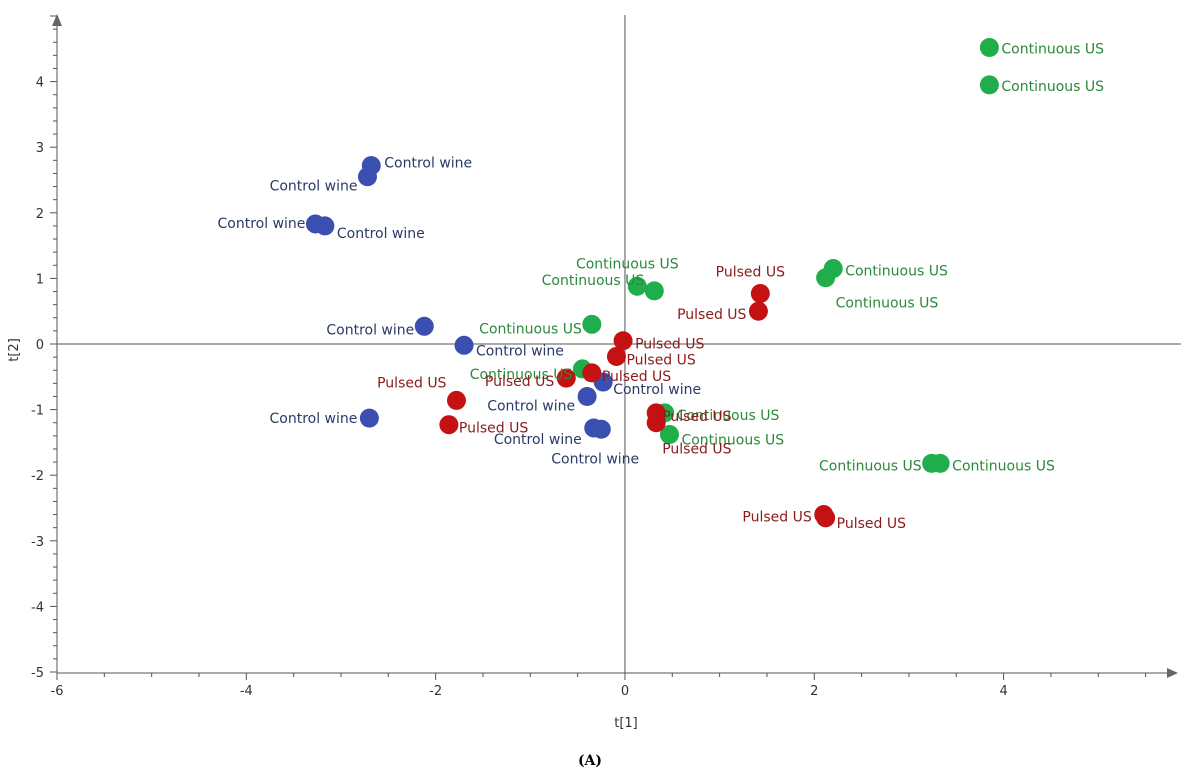 This screenshot has height=780, width=1181. I want to click on x-tick-label: 0, so click(625, 691).